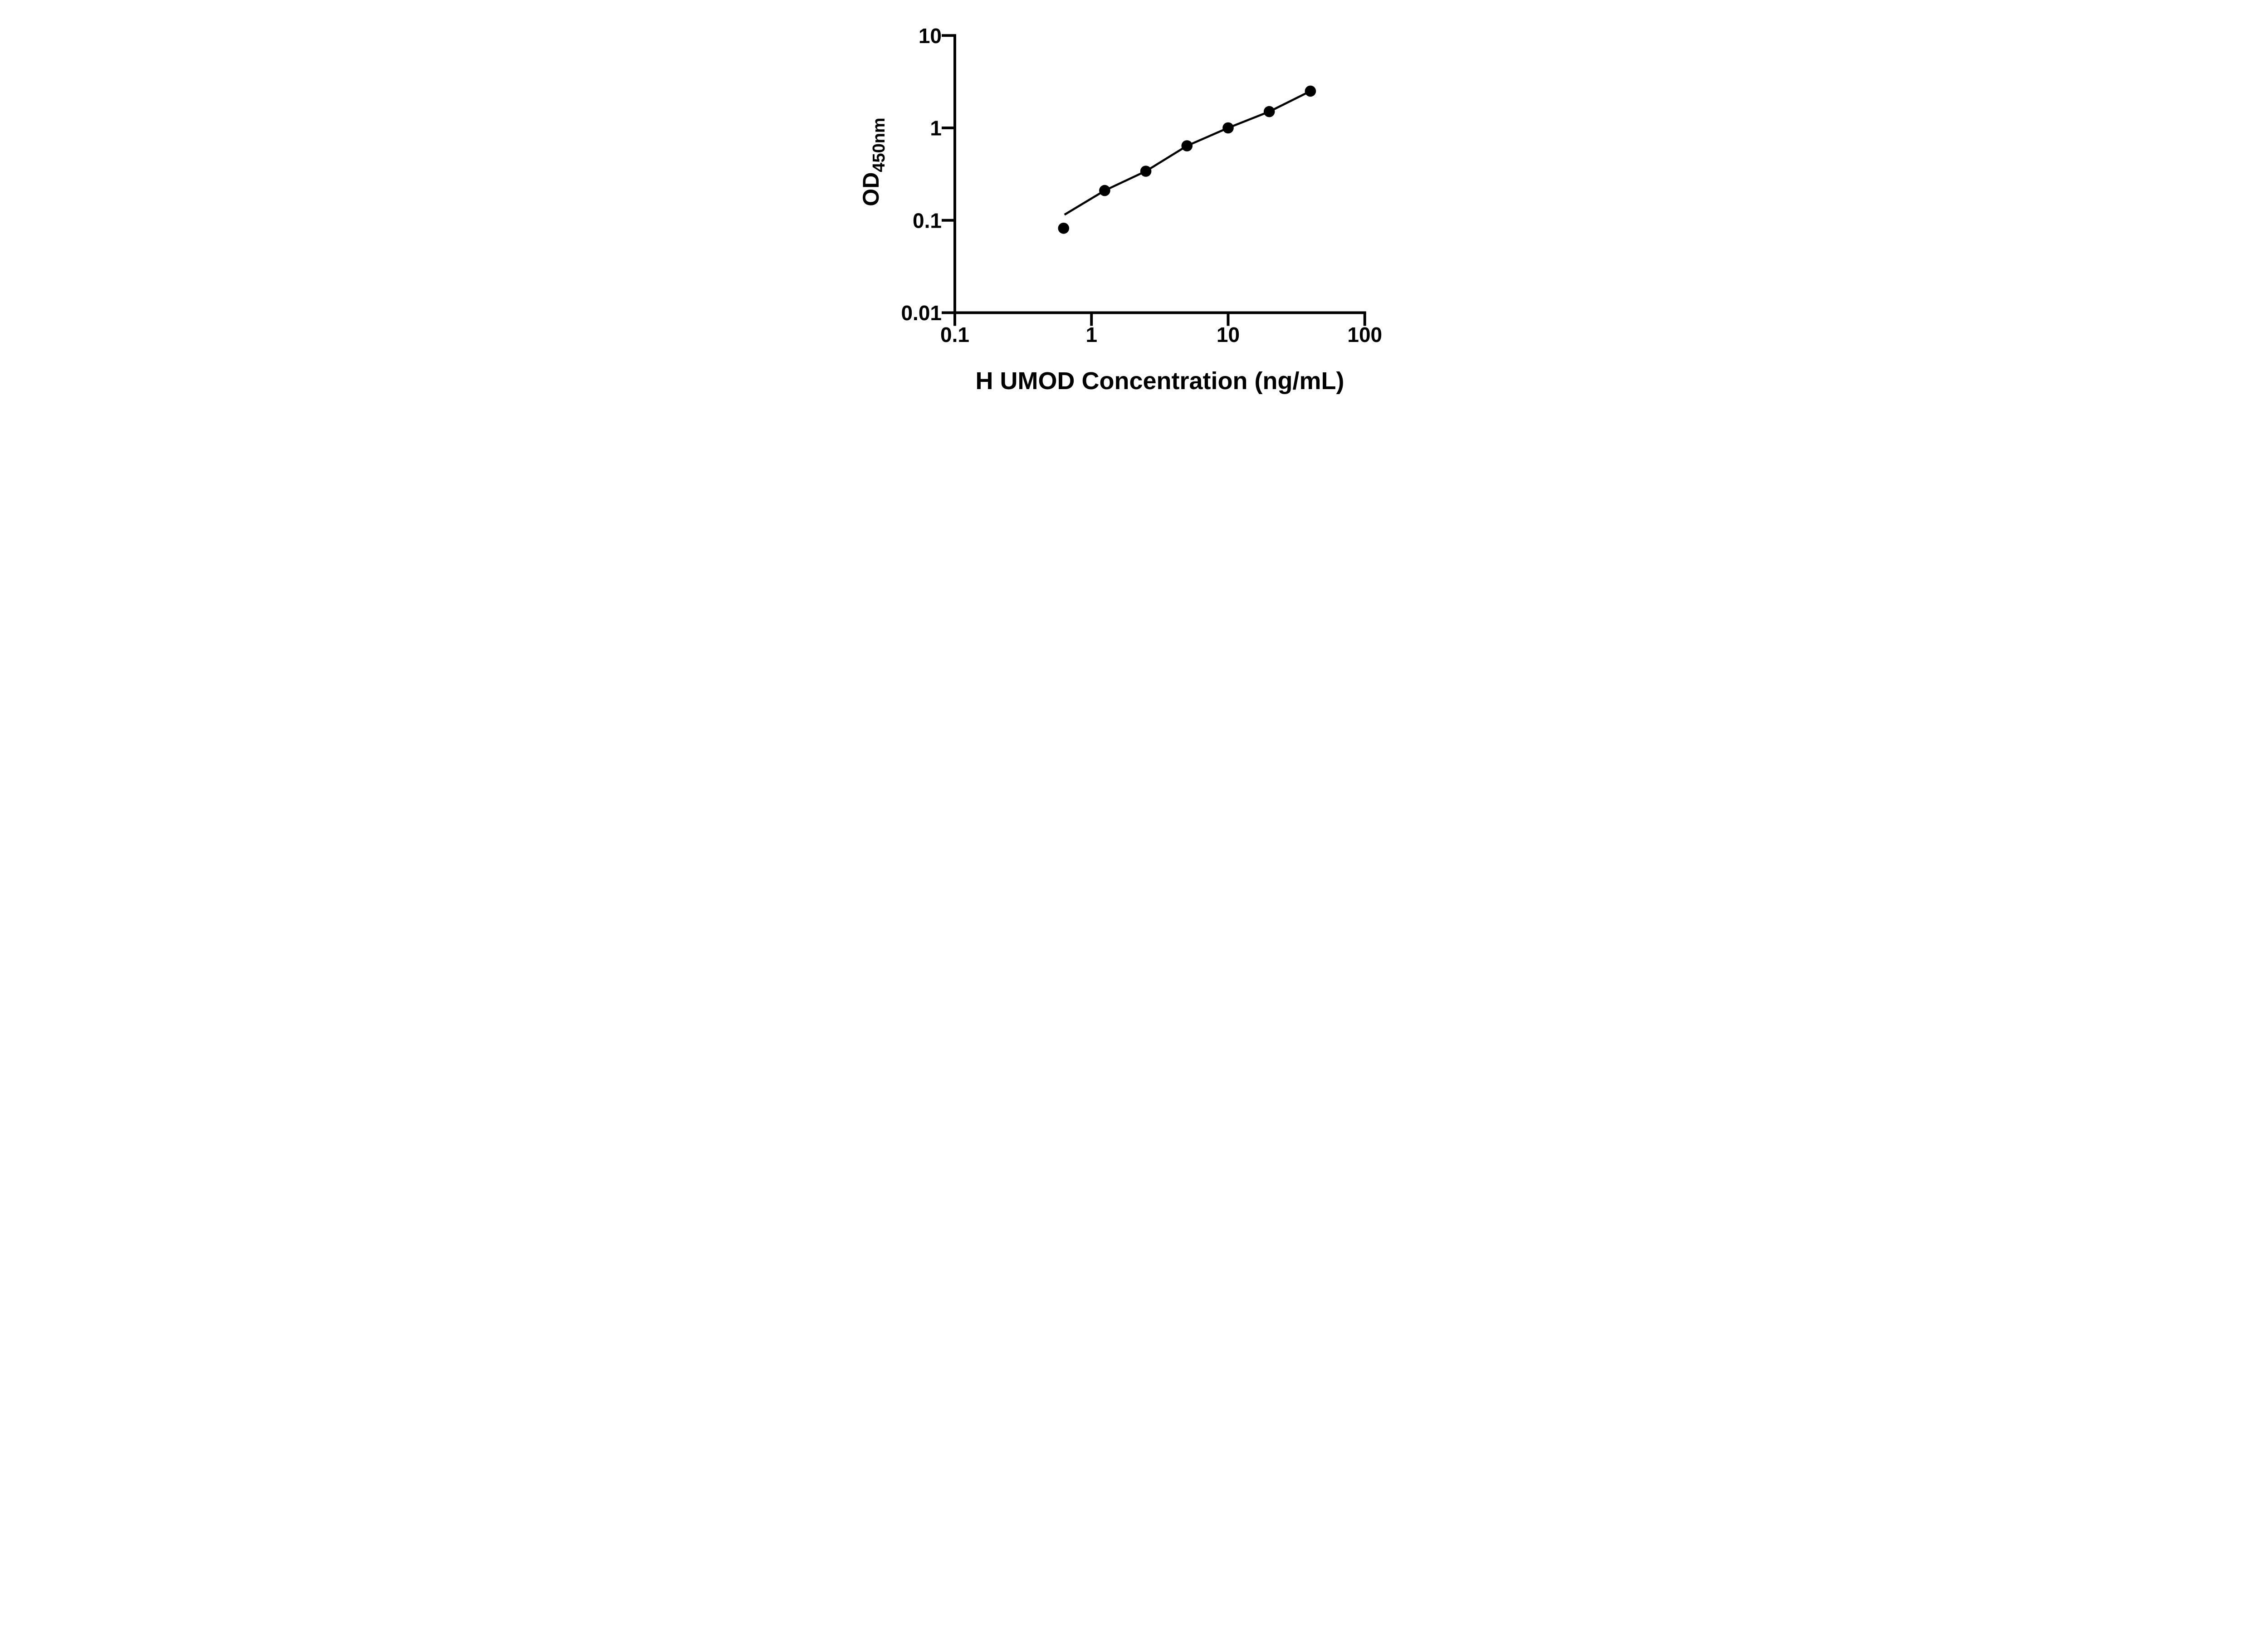 This screenshot has width=2268, height=1649. Describe the element at coordinates (929, 36) in the screenshot. I see `y-tick-label: 10` at that location.